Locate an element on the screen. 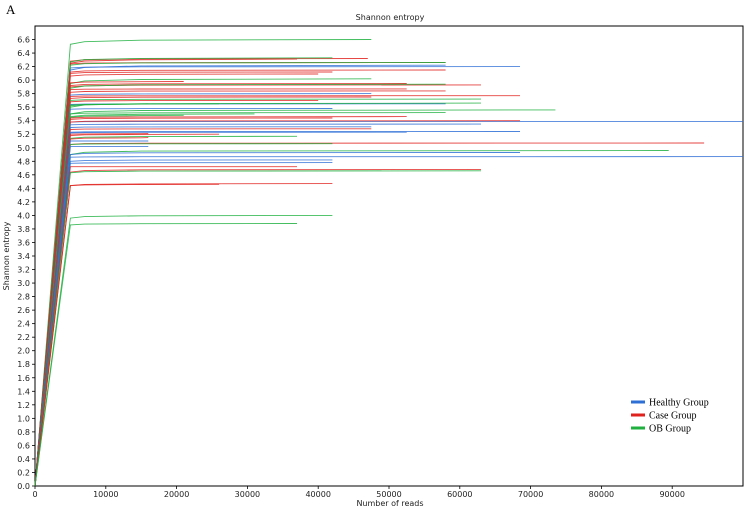  y-tick-label: 2.8 is located at coordinates (23, 297).